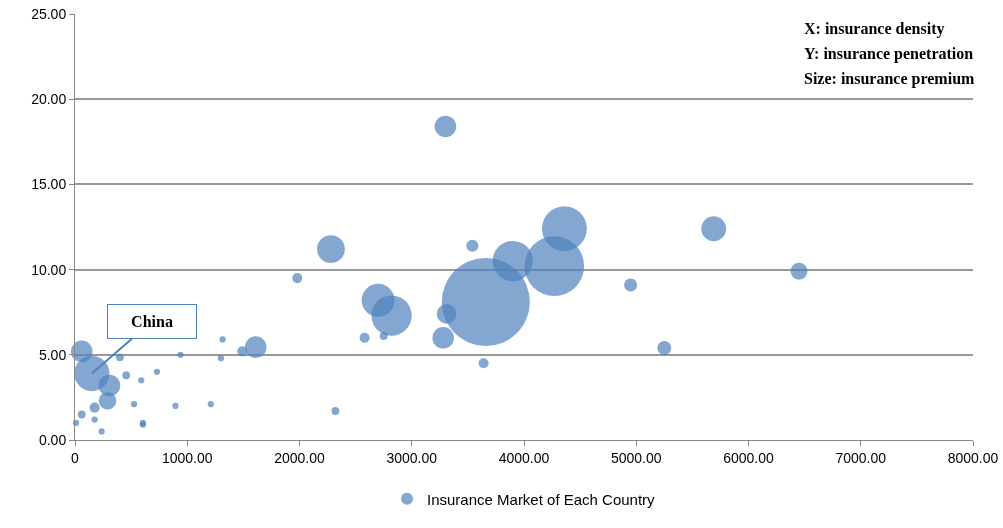  What do you see at coordinates (749, 457) in the screenshot?
I see `x-tick-label: 6000.00` at bounding box center [749, 457].